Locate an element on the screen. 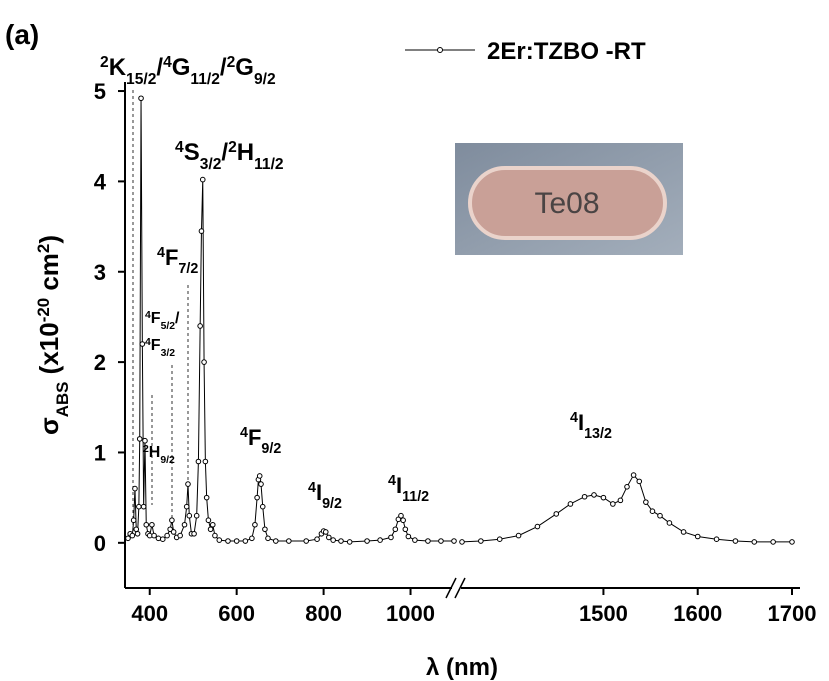 Image resolution: width=829 pixels, height=681 pixels. annotation: 4F5/2/ is located at coordinates (162, 321).